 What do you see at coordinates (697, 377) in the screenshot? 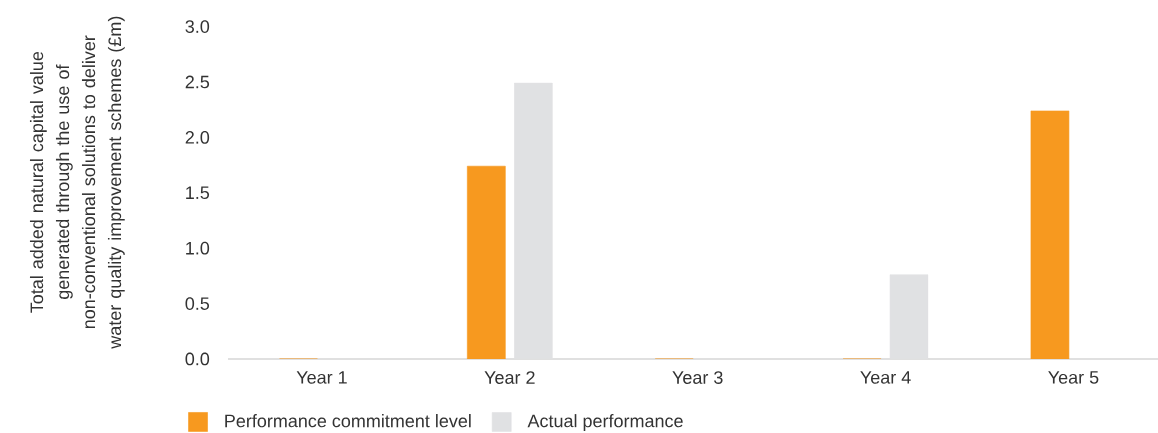
I see `x-tick-label: Year 3` at bounding box center [697, 377].